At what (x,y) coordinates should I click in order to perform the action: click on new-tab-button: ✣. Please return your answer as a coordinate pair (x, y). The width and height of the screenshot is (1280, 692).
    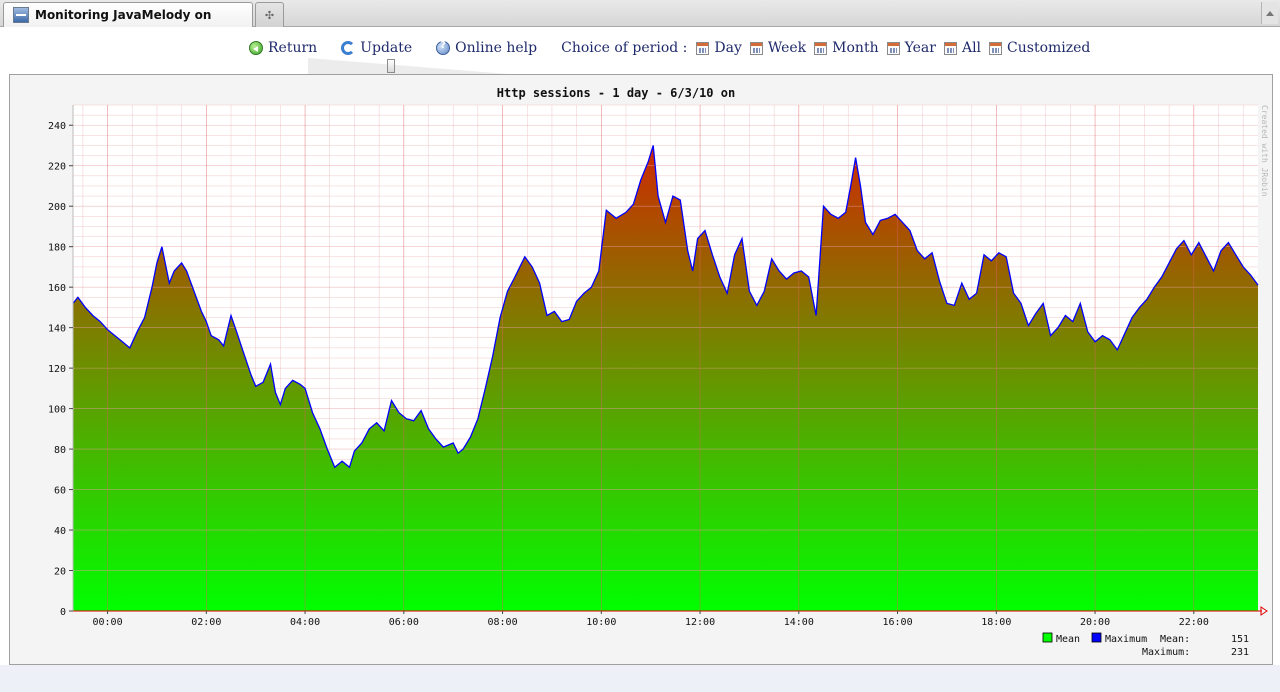
    Looking at the image, I should click on (269, 14).